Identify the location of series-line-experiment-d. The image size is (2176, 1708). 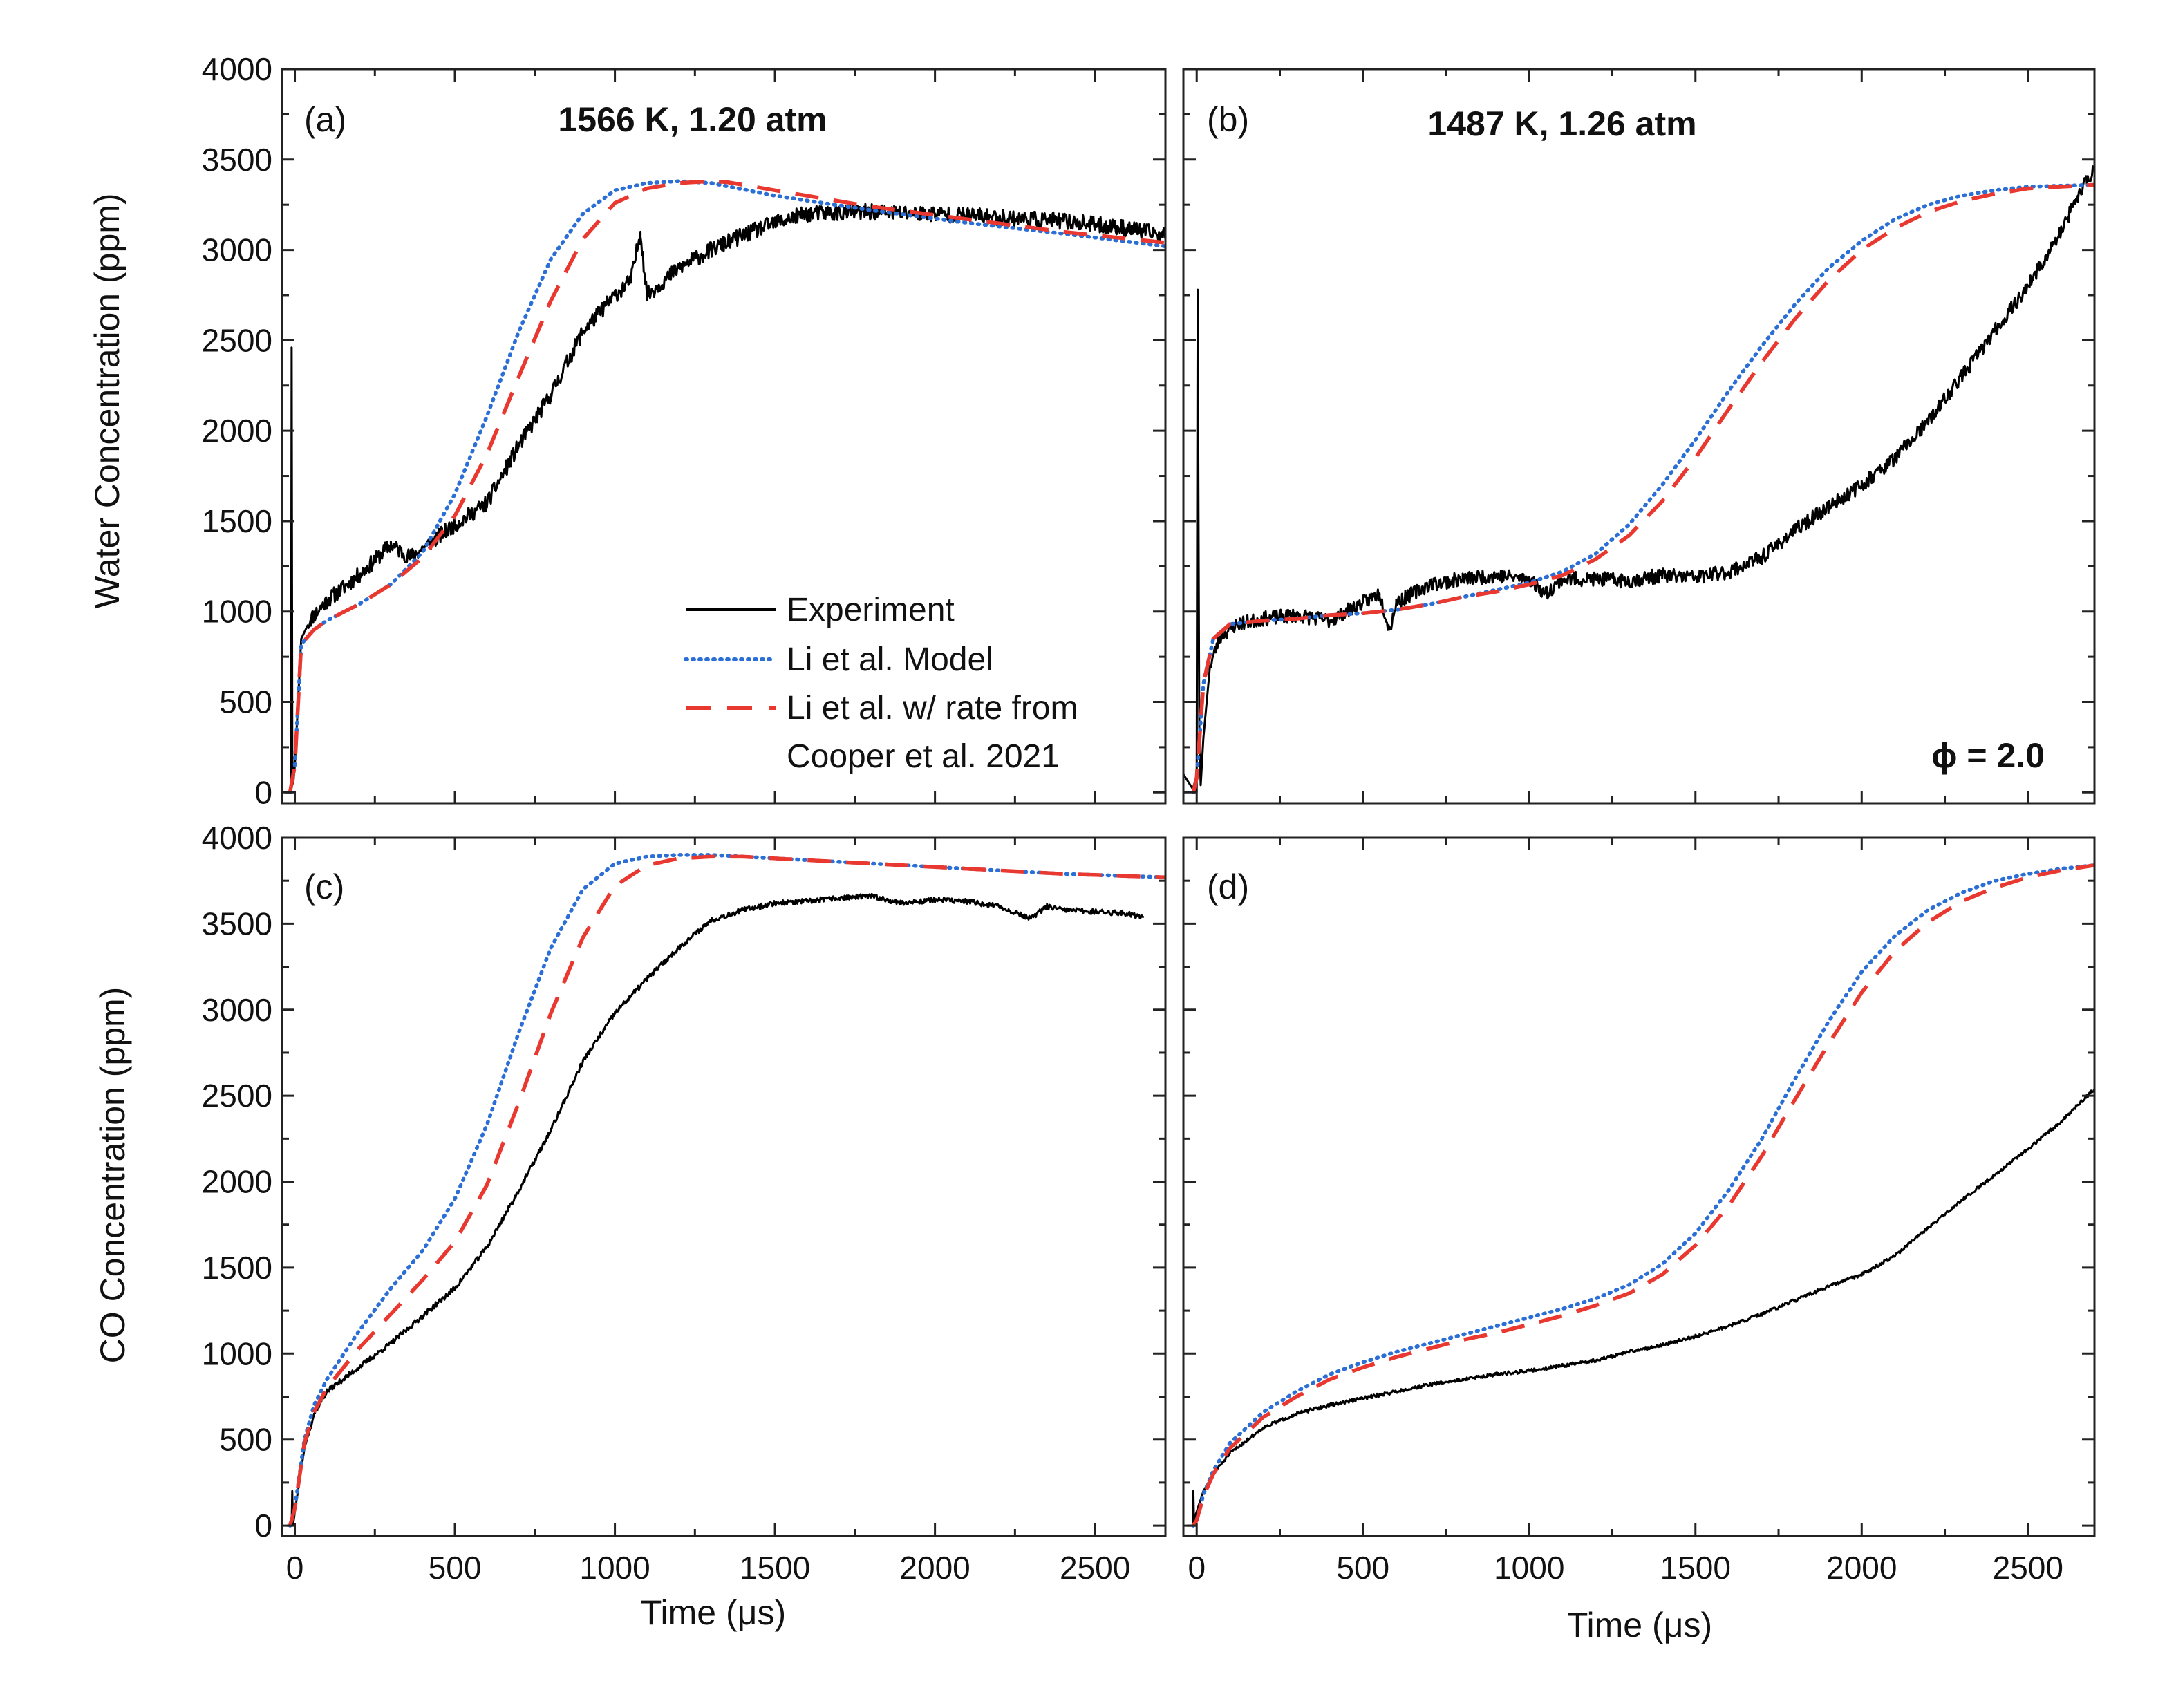
(1640, 1307).